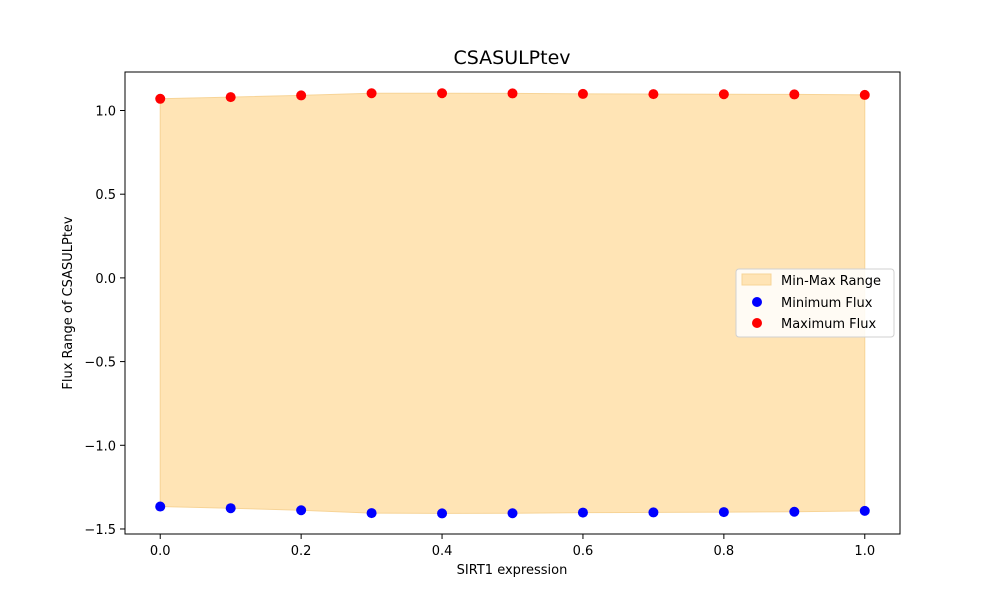  Describe the element at coordinates (105, 279) in the screenshot. I see `y-tick-label: 0.0` at that location.